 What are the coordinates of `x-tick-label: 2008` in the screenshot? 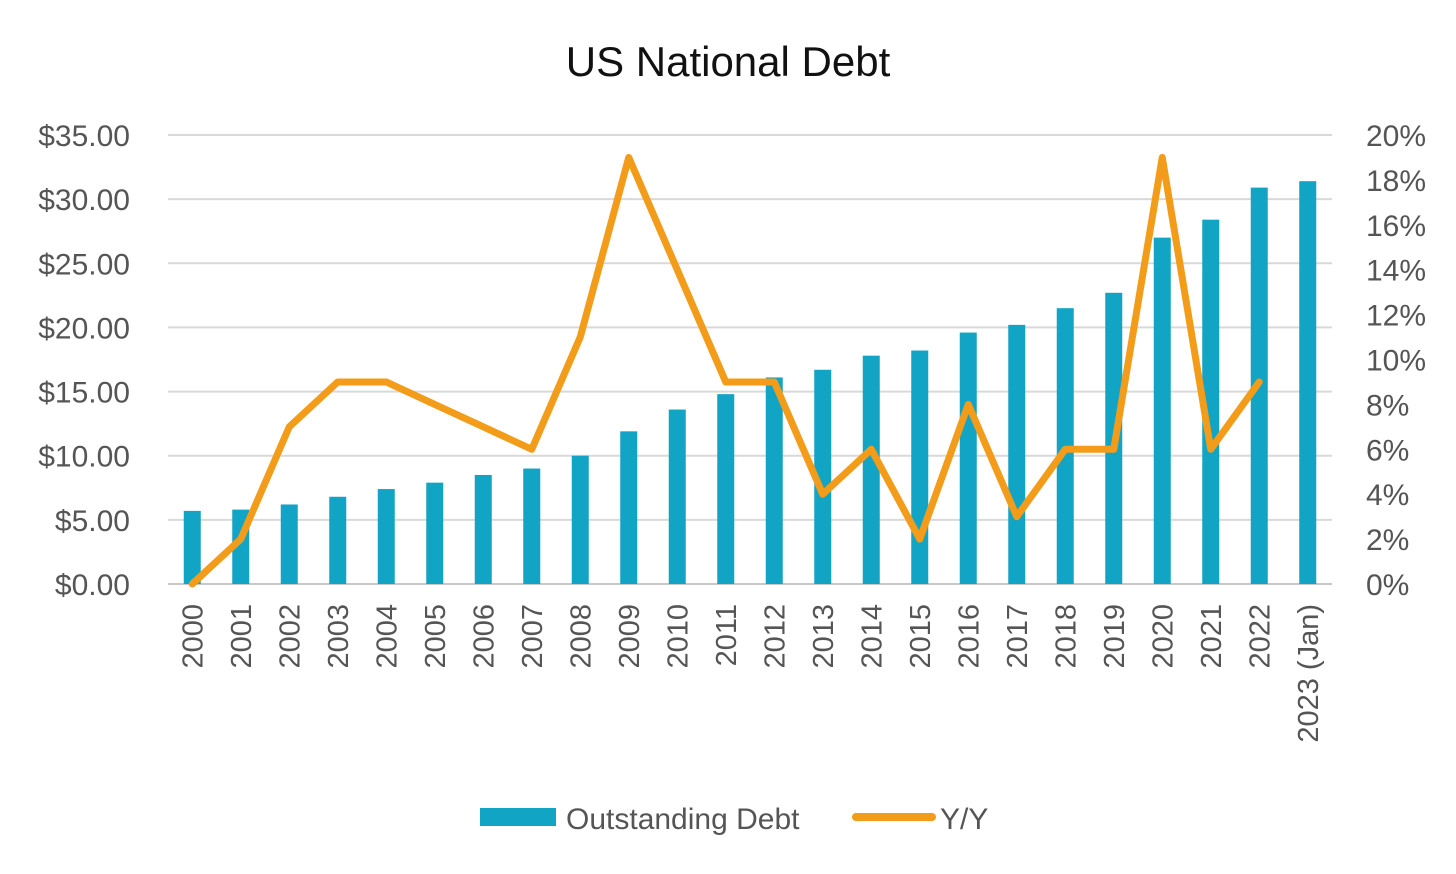 It's located at (581, 636).